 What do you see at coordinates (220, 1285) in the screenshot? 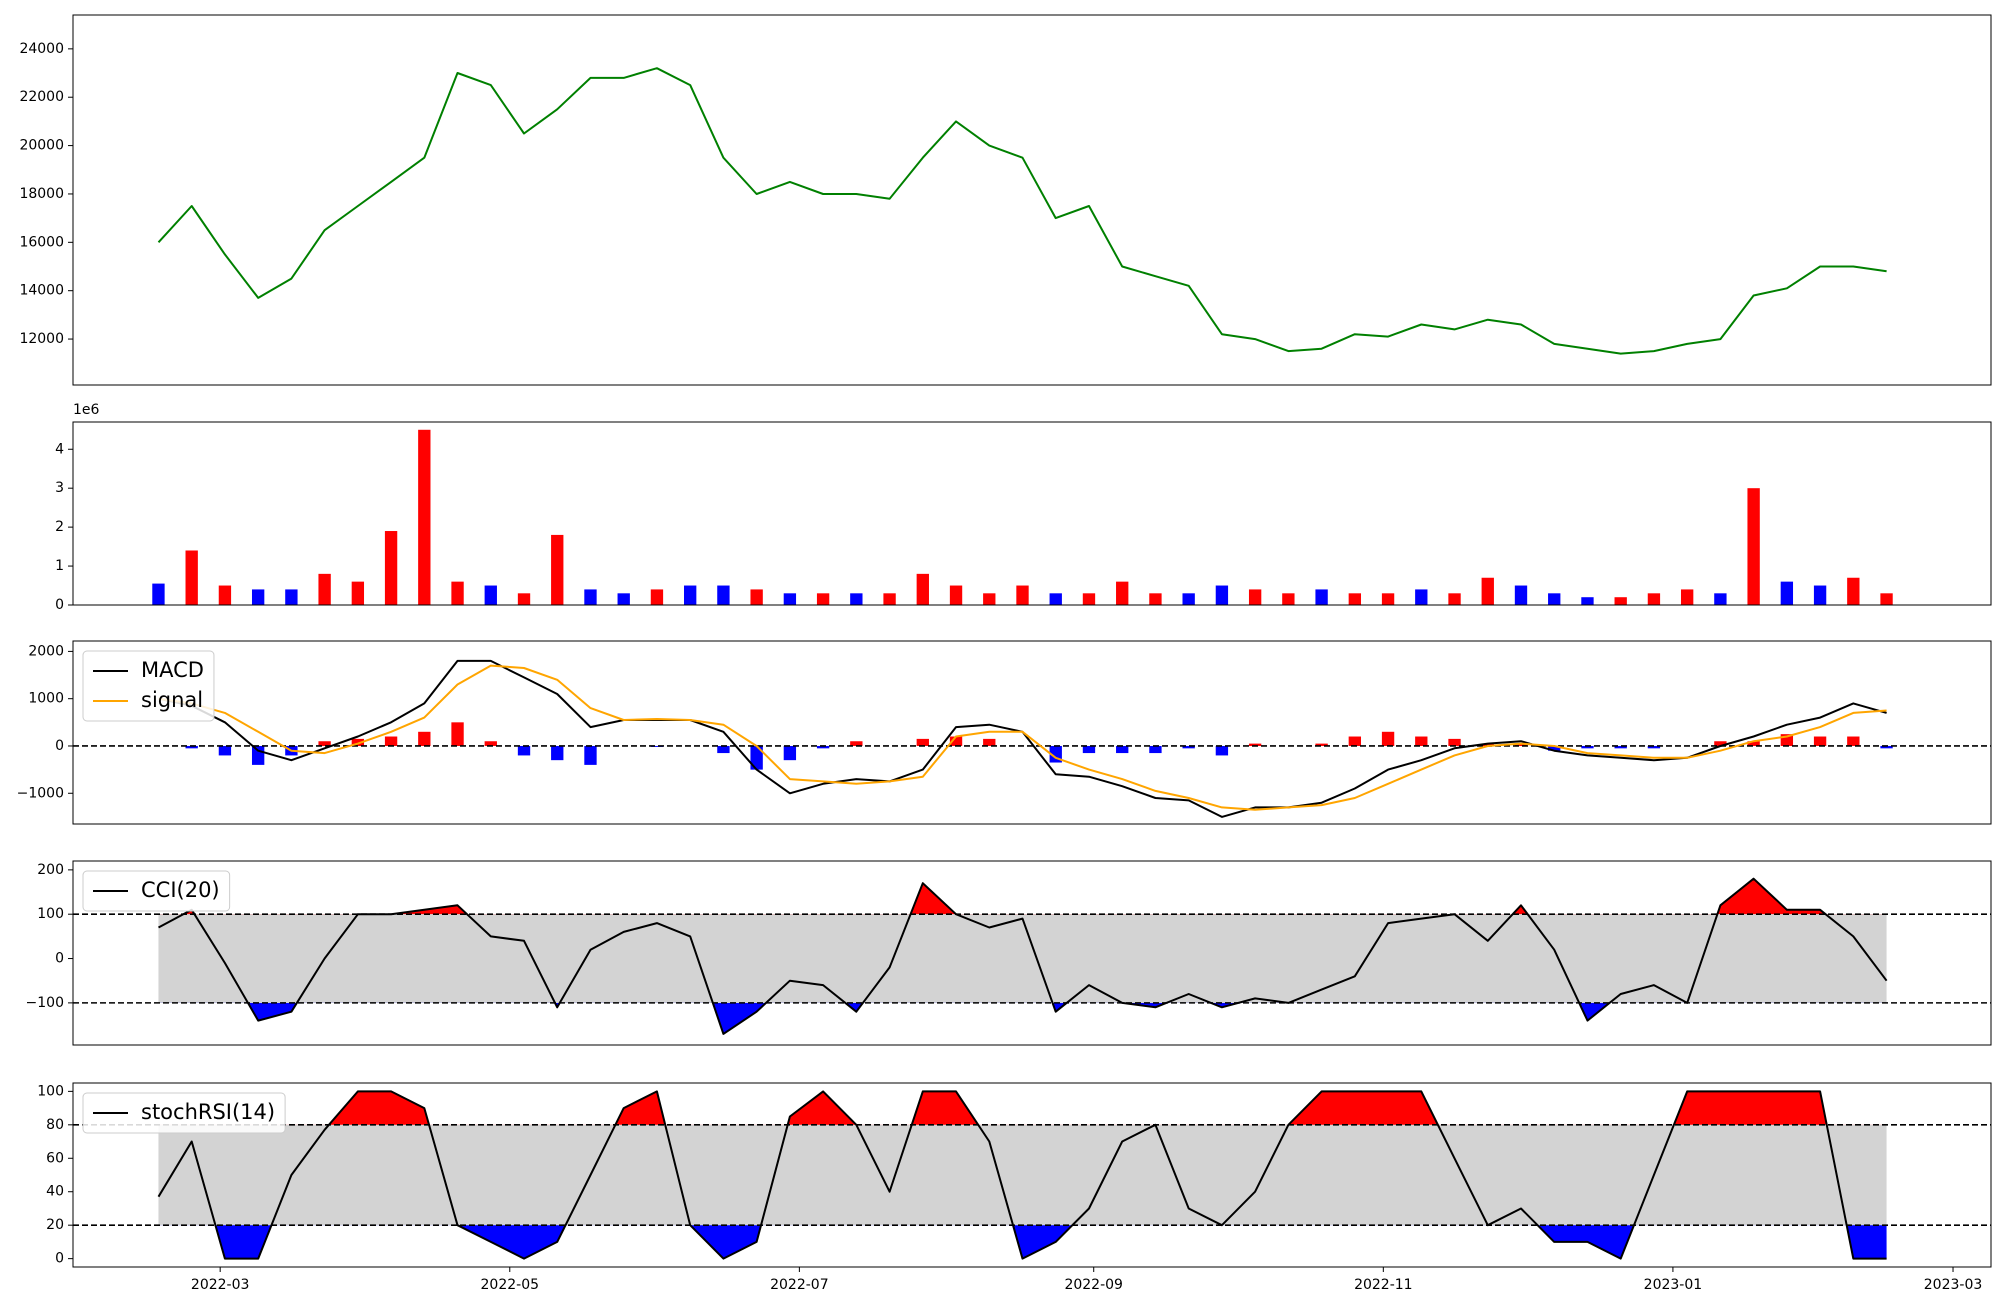
I see `x-tick-label: 2022-03` at bounding box center [220, 1285].